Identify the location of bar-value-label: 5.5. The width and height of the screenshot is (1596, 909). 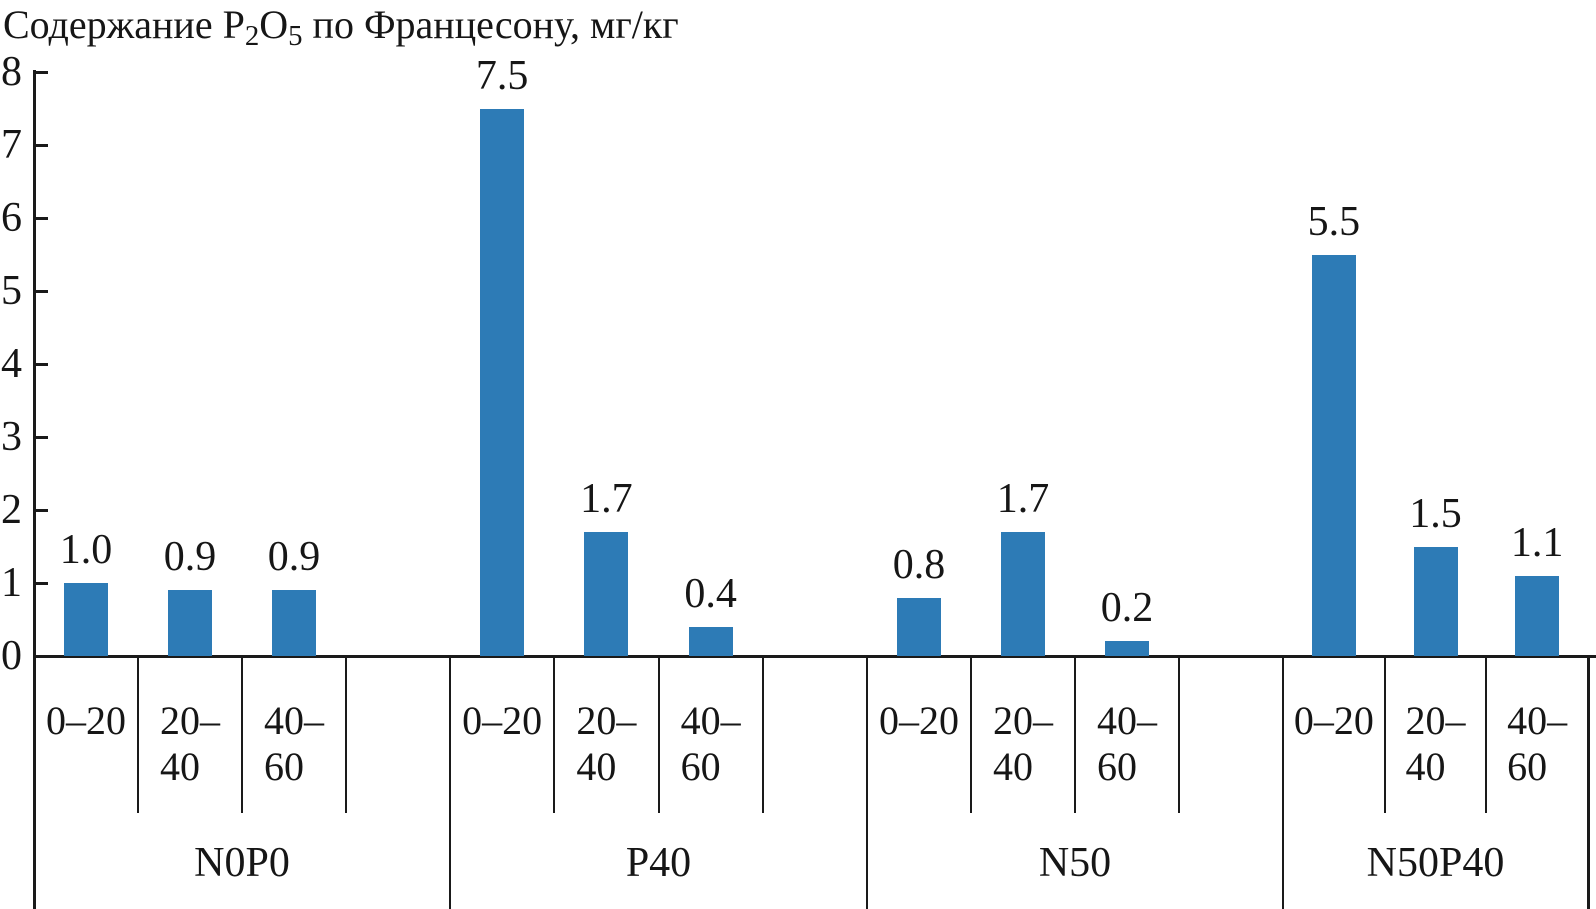
(1334, 221).